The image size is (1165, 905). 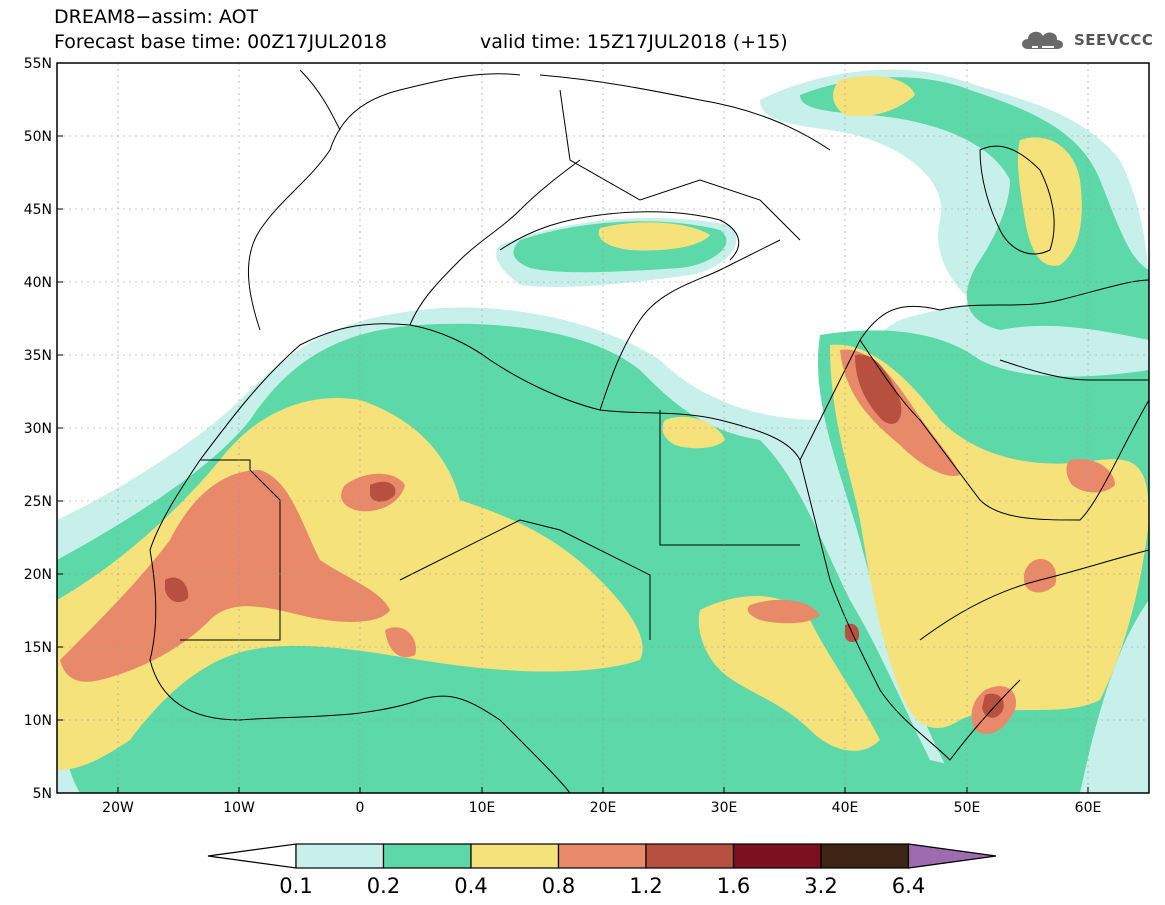 I want to click on lon-label: 10W, so click(x=239, y=808).